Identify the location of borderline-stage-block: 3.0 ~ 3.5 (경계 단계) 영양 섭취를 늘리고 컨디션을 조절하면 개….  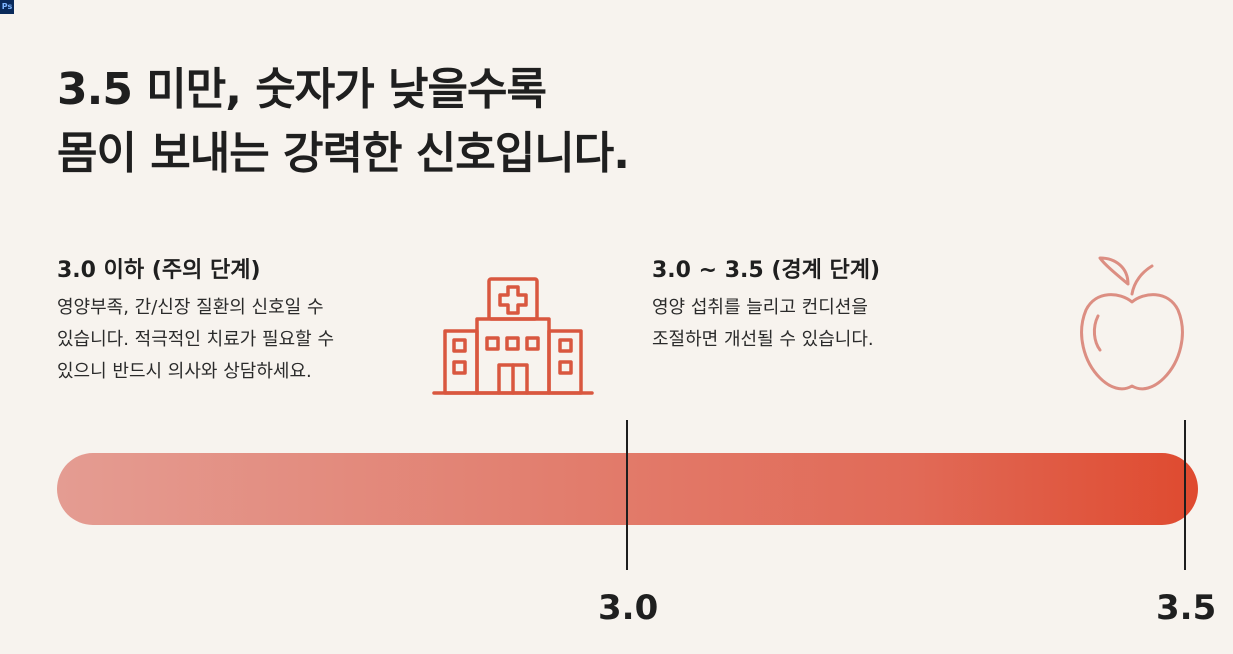
(832, 306).